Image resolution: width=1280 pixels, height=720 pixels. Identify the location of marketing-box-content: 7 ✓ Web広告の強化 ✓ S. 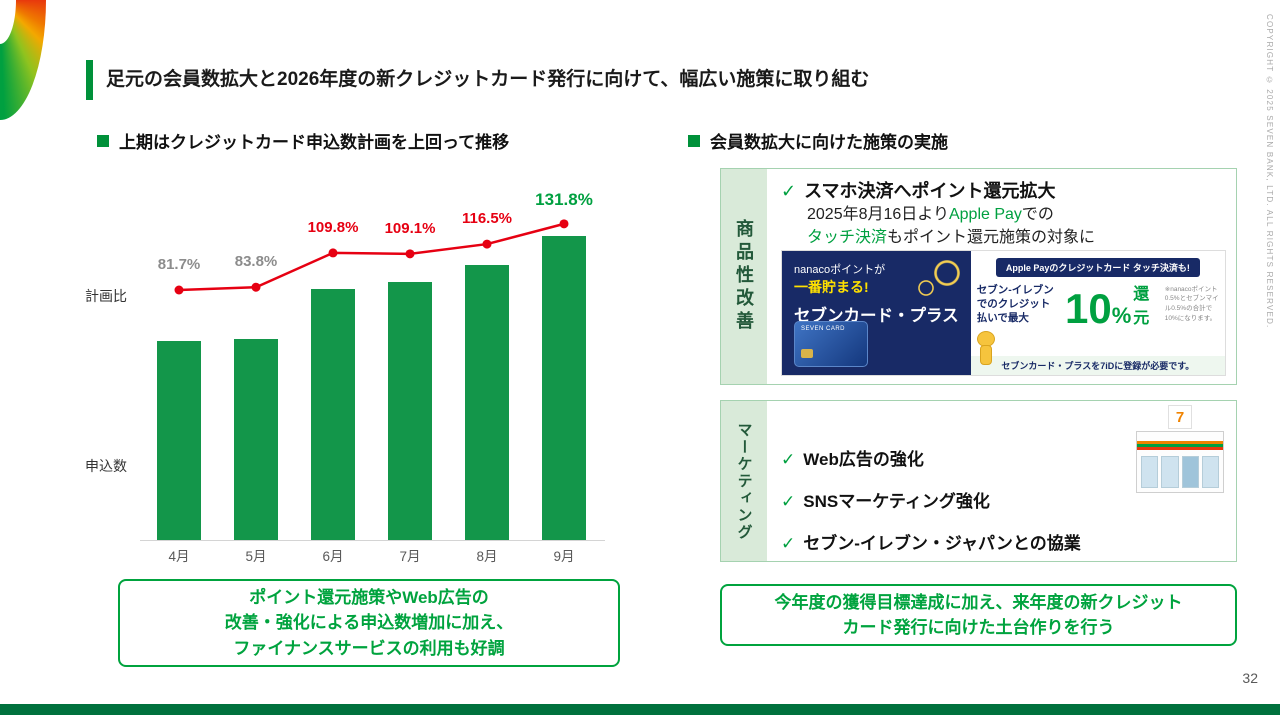
(1001, 481).